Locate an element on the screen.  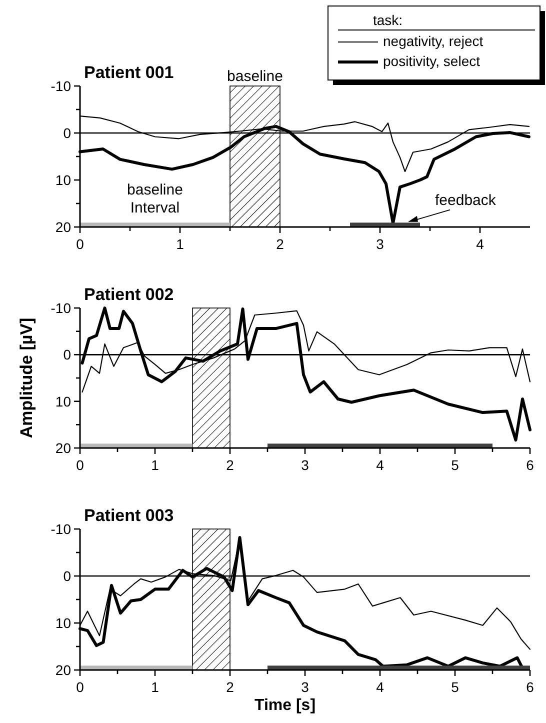
legend-label: negativity, reject is located at coordinates (433, 41).